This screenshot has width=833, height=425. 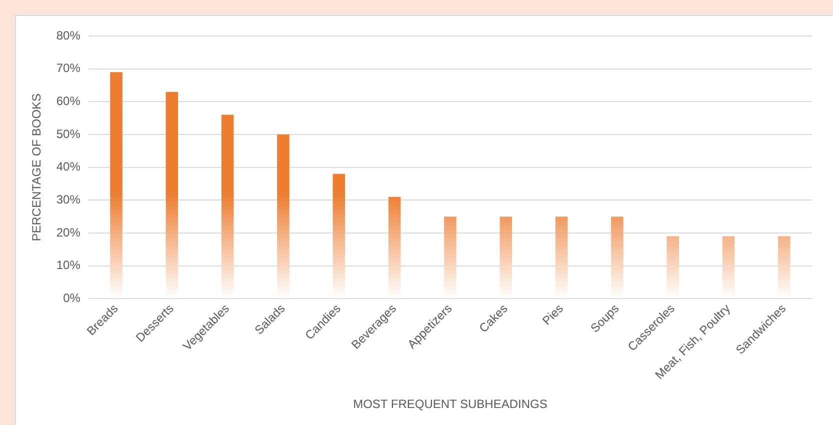 I want to click on x-tick-label: Pies, so click(x=553, y=314).